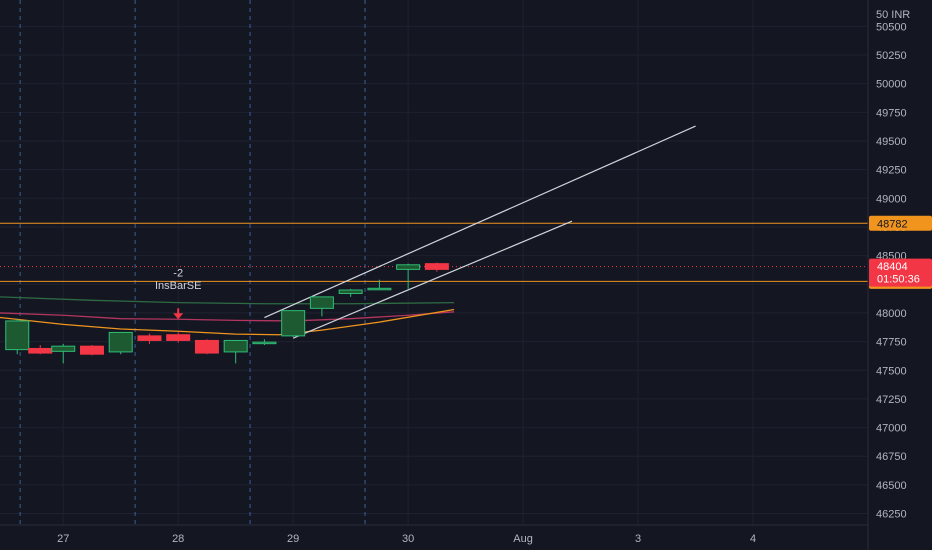  I want to click on strategy-label: InsBarSE, so click(178, 286).